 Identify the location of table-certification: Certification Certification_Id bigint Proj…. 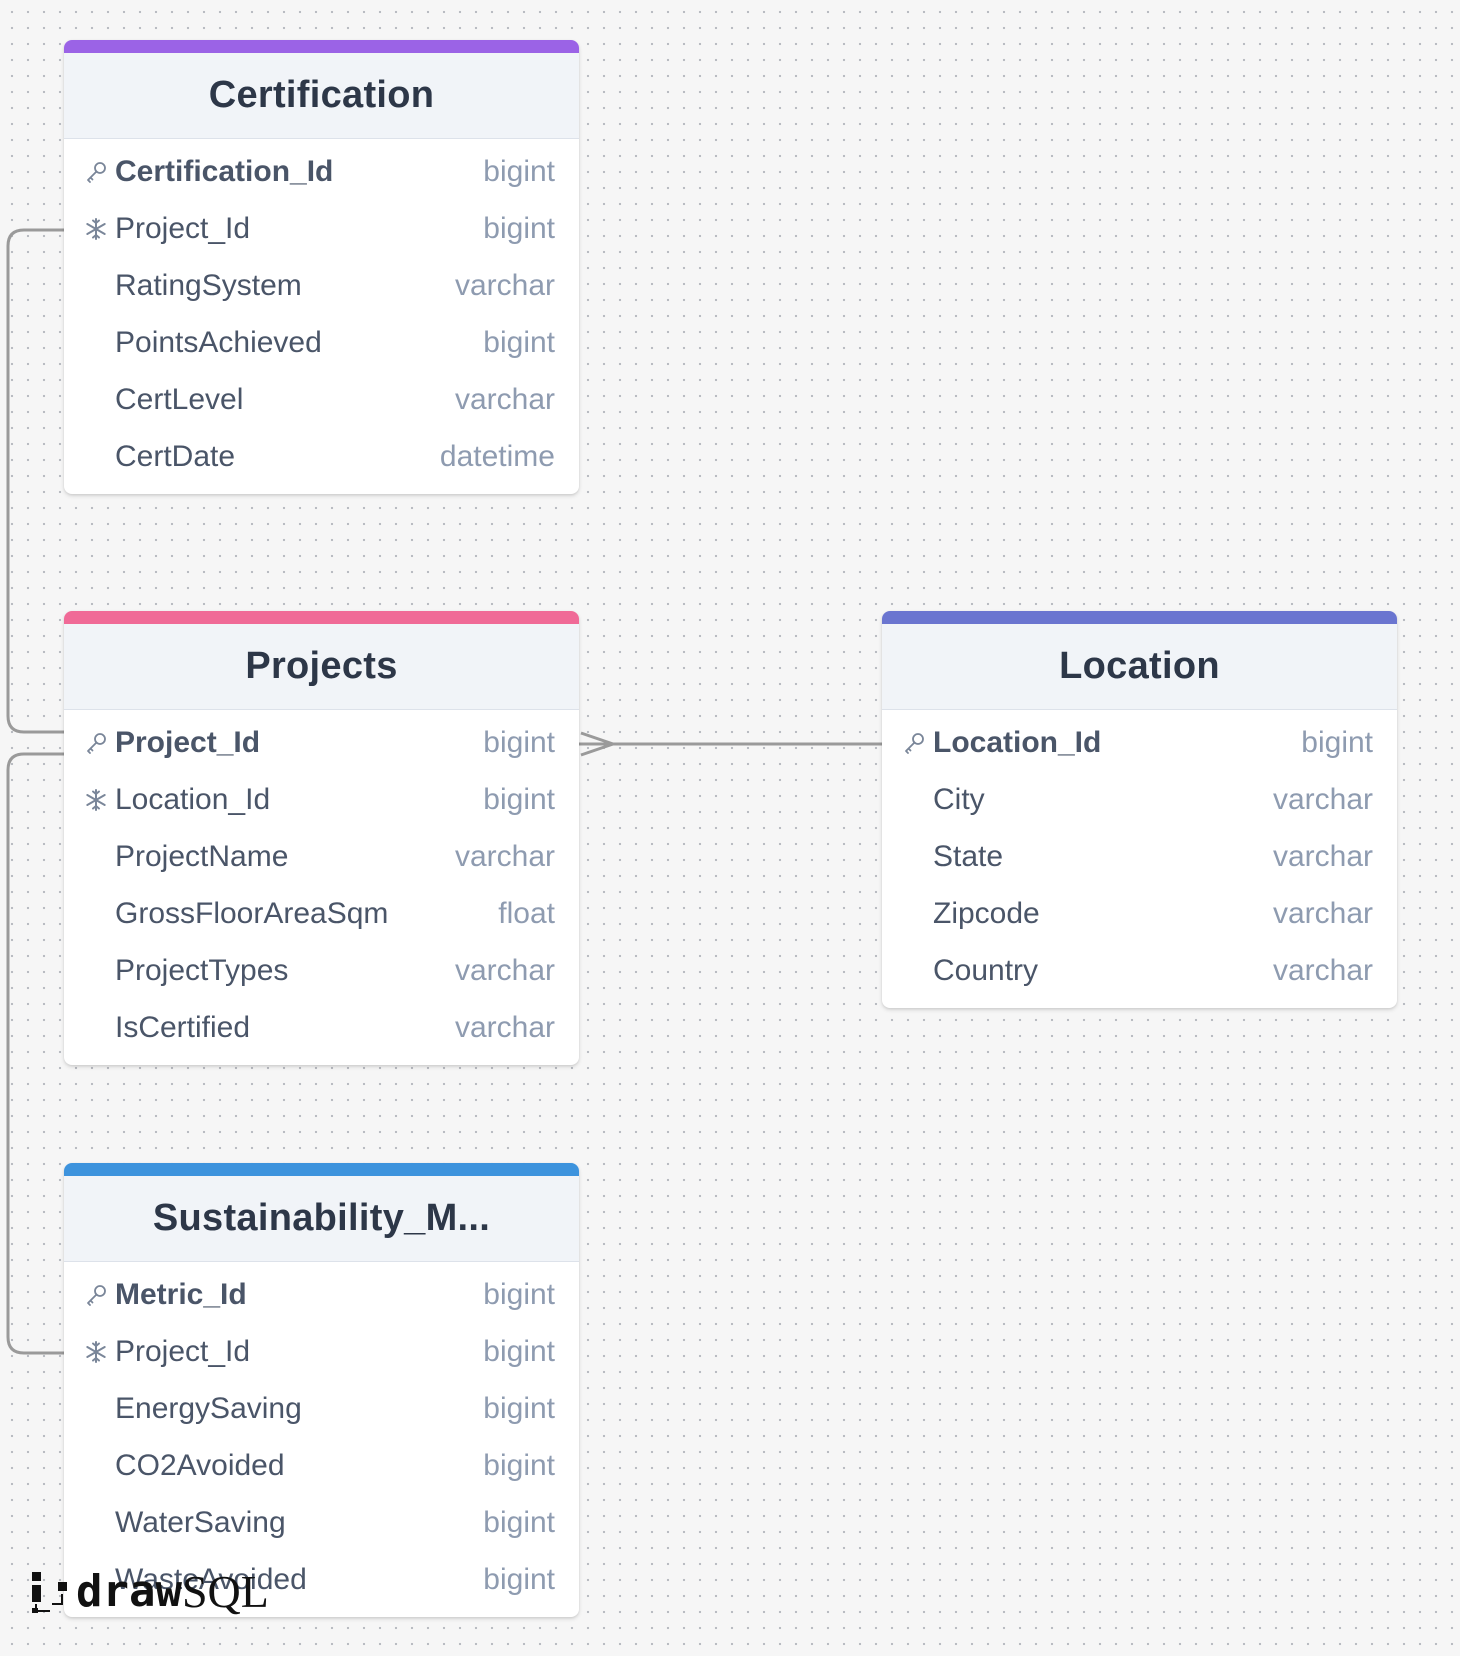
(321, 267).